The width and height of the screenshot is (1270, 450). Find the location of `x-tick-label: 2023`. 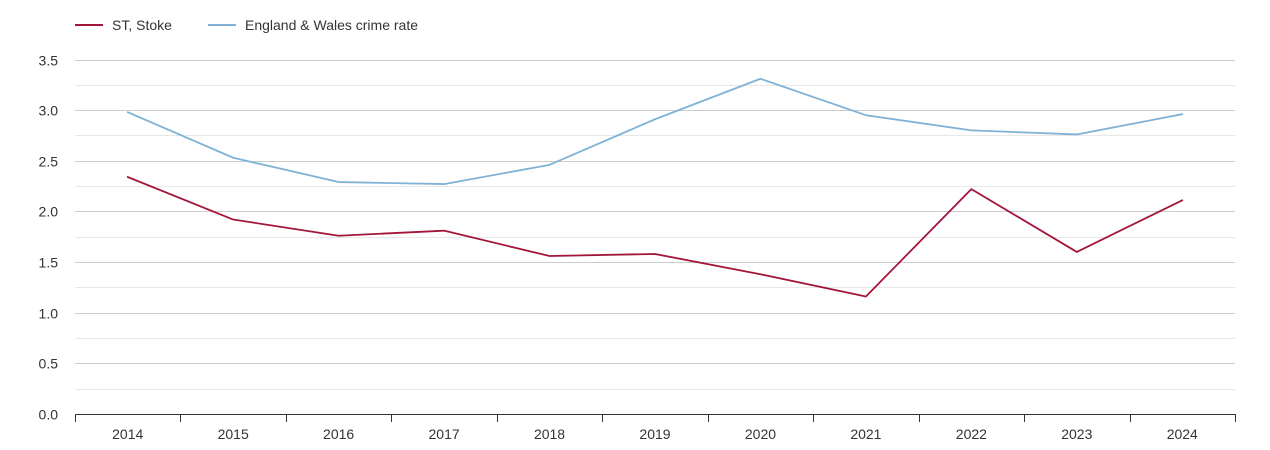

x-tick-label: 2023 is located at coordinates (1076, 434).